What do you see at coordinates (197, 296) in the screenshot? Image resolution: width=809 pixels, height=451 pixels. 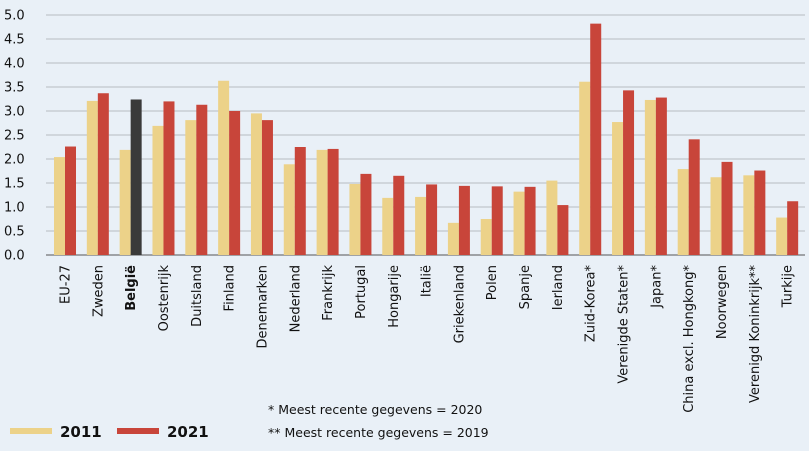 I see `x-category-label: Duitsland` at bounding box center [197, 296].